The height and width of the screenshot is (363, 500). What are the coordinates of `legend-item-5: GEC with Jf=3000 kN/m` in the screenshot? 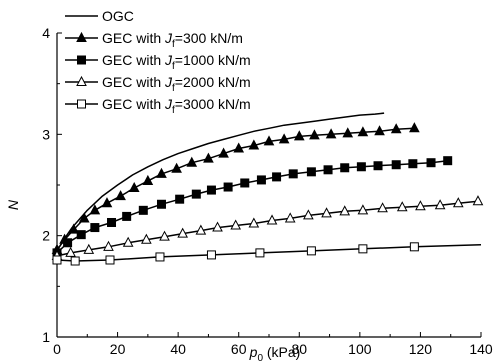 It's located at (158, 106).